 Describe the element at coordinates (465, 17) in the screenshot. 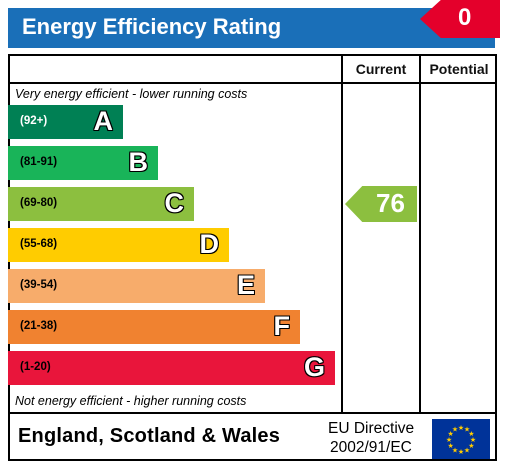

I see `rating-flag-value: 0` at that location.